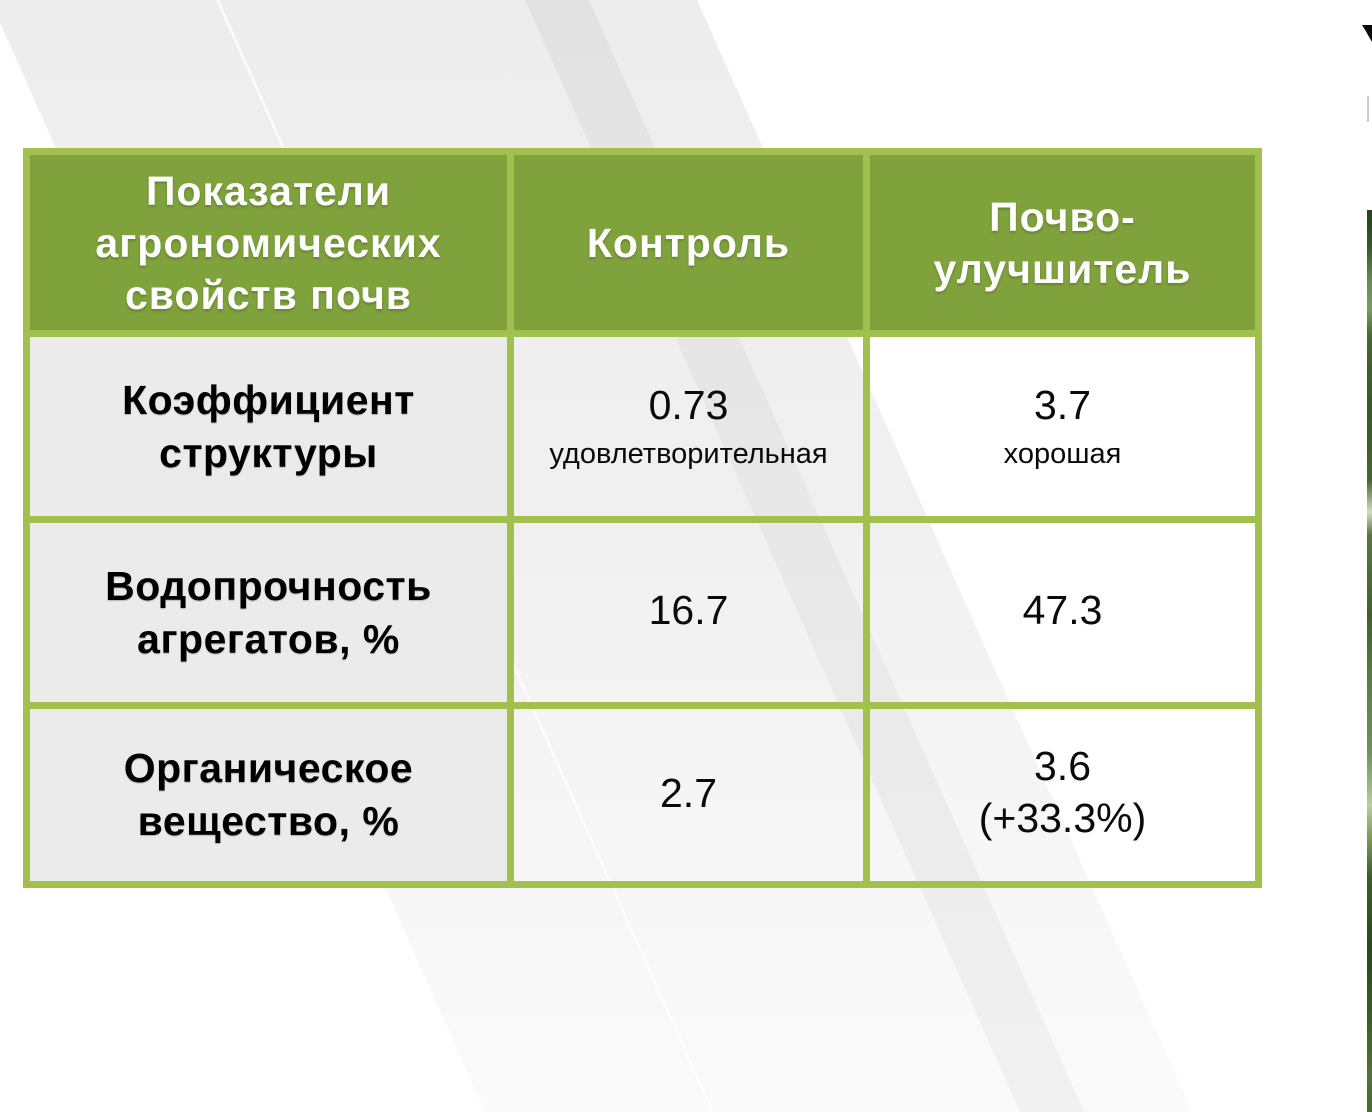  Describe the element at coordinates (688, 405) in the screenshot. I see `value-text: 0.73` at that location.